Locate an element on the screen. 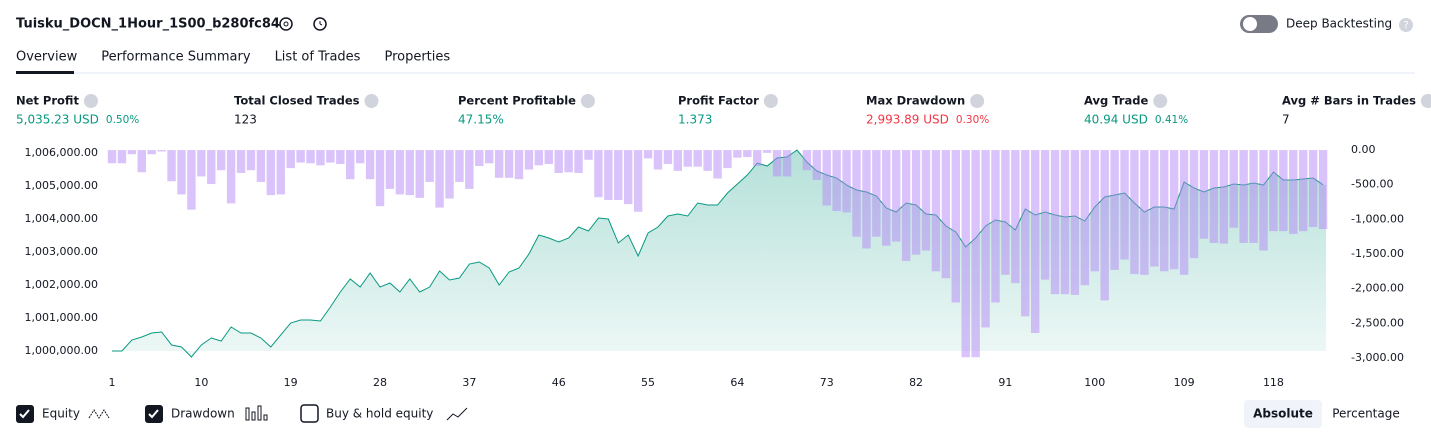 The image size is (1431, 438). stat-percent: 0.50% is located at coordinates (122, 120).